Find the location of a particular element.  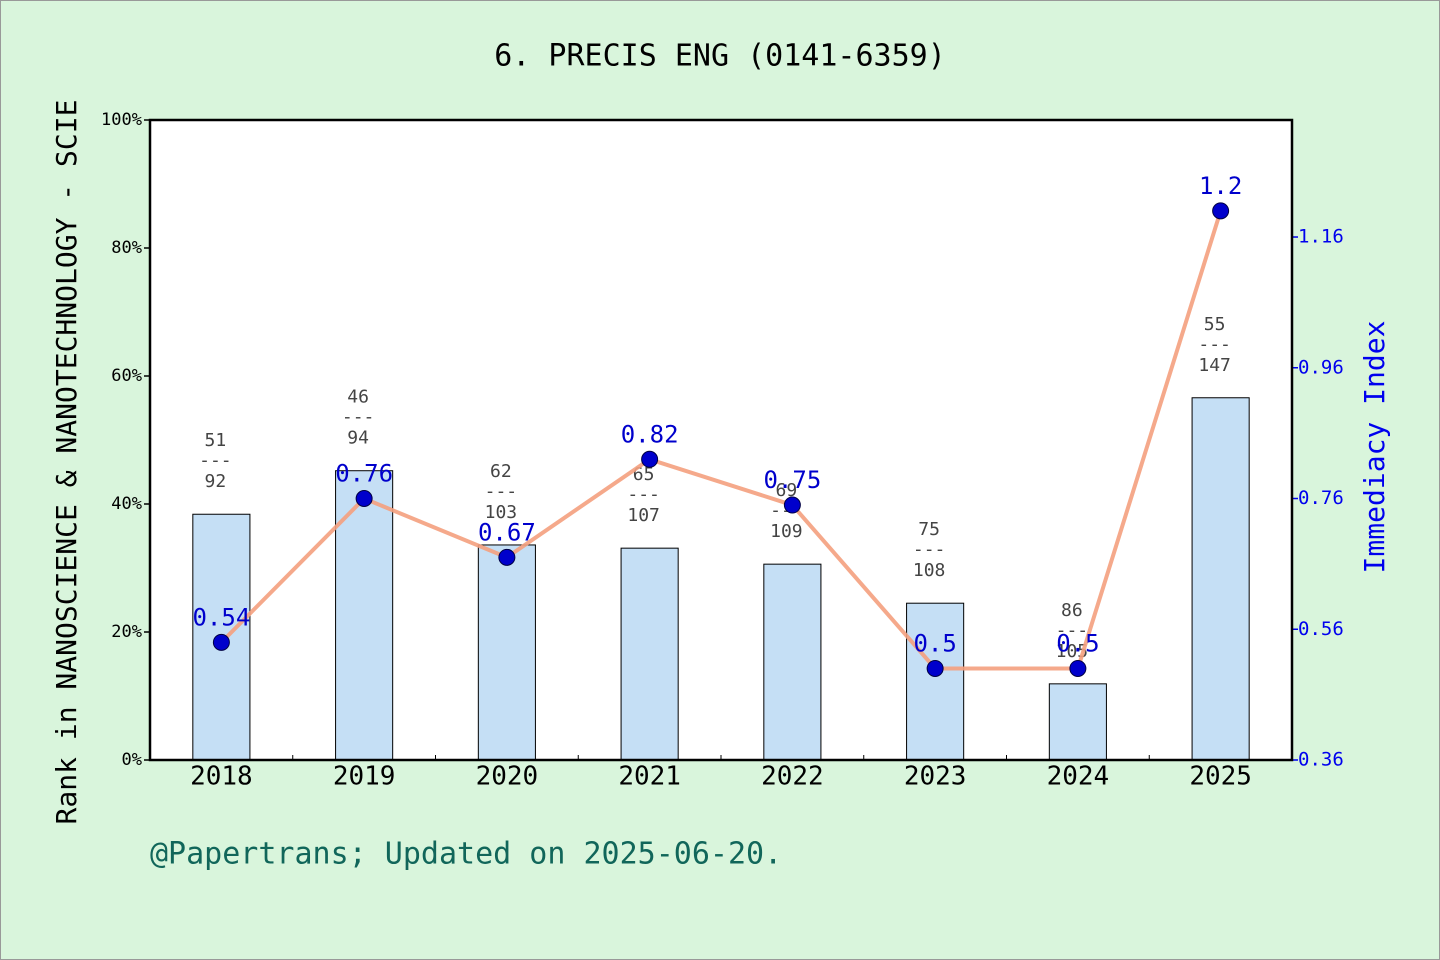

rank-label: 62 is located at coordinates (501, 471).